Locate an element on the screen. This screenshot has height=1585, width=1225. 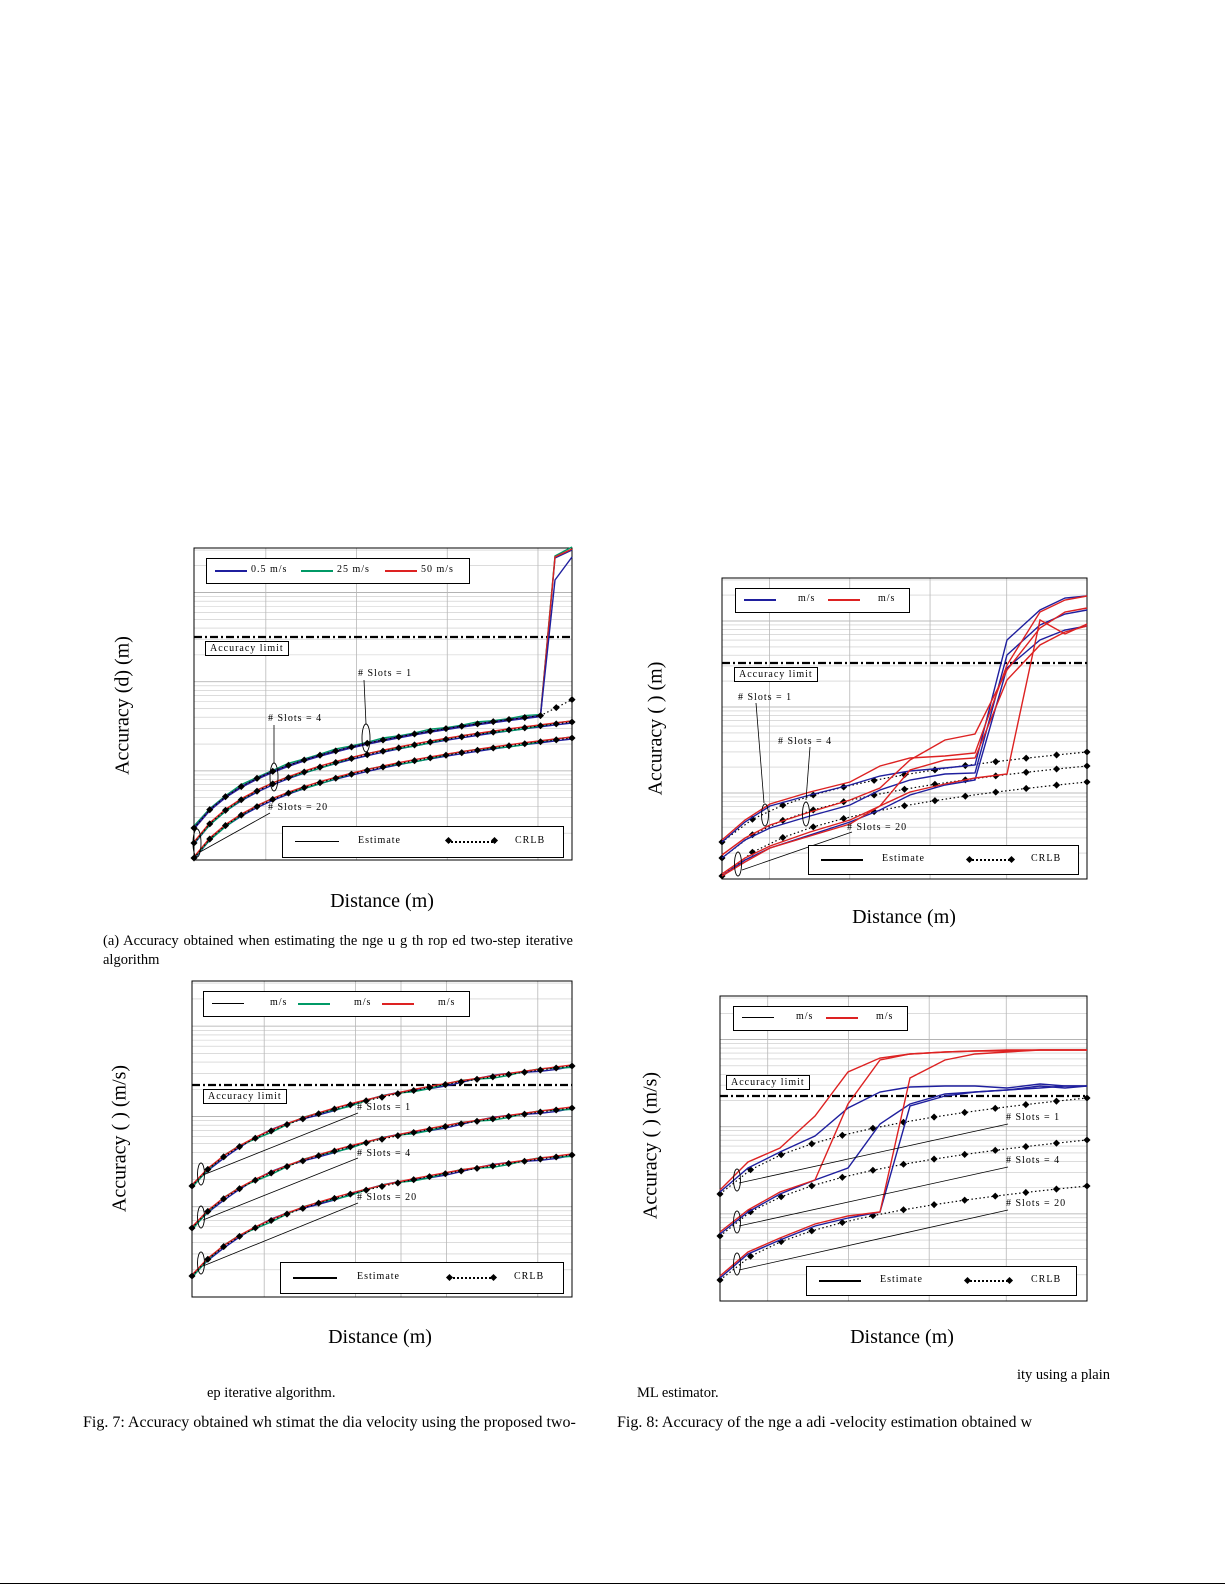
figure-7b-plot is located at coordinates (382, 1139).